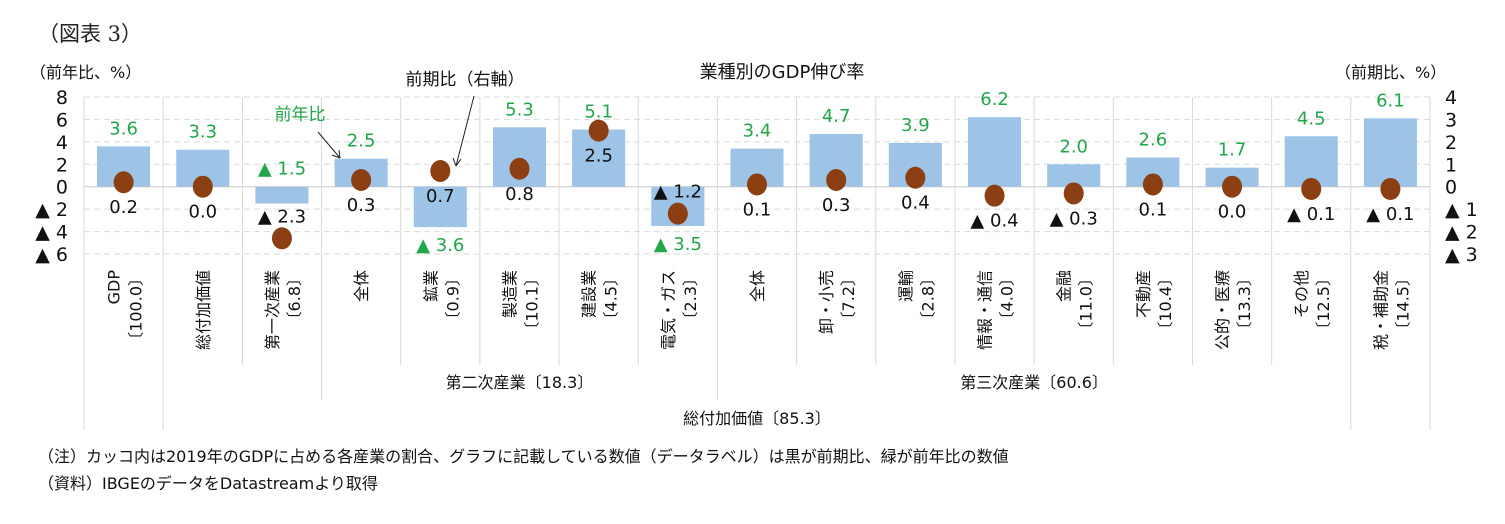  Describe the element at coordinates (837, 302) in the screenshot. I see `category-label: 卸・小売 〔7.2〕` at that location.